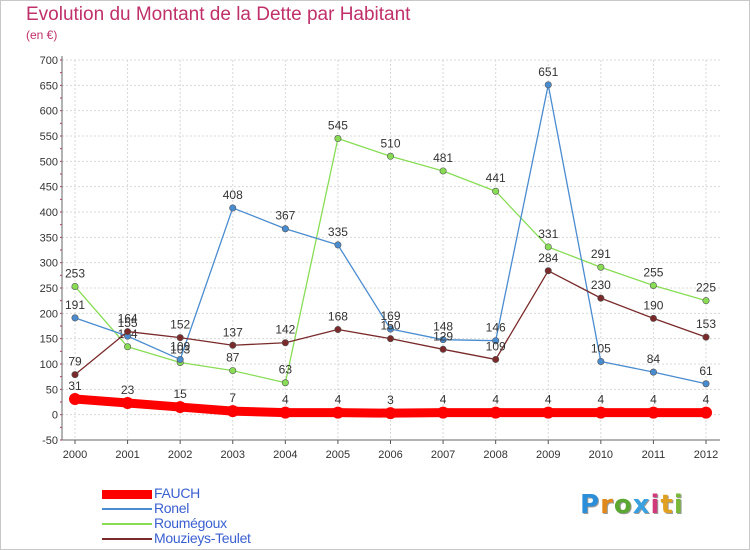  What do you see at coordinates (127, 494) in the screenshot?
I see `legend-swatch-fauch` at bounding box center [127, 494].